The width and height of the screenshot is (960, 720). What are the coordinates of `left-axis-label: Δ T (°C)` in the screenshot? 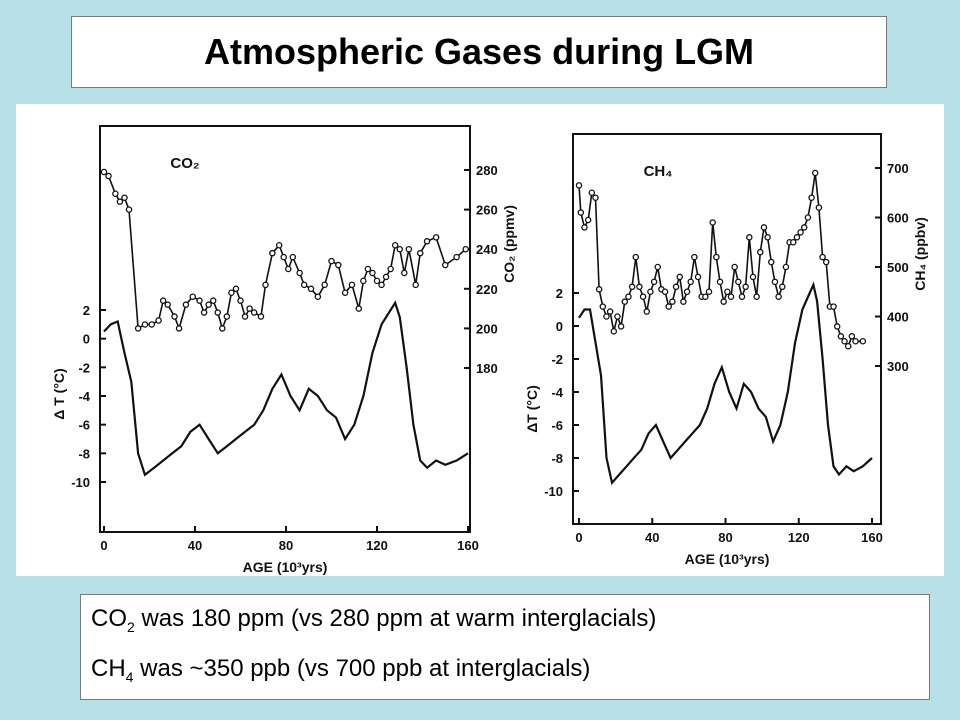 It's located at (59, 393).